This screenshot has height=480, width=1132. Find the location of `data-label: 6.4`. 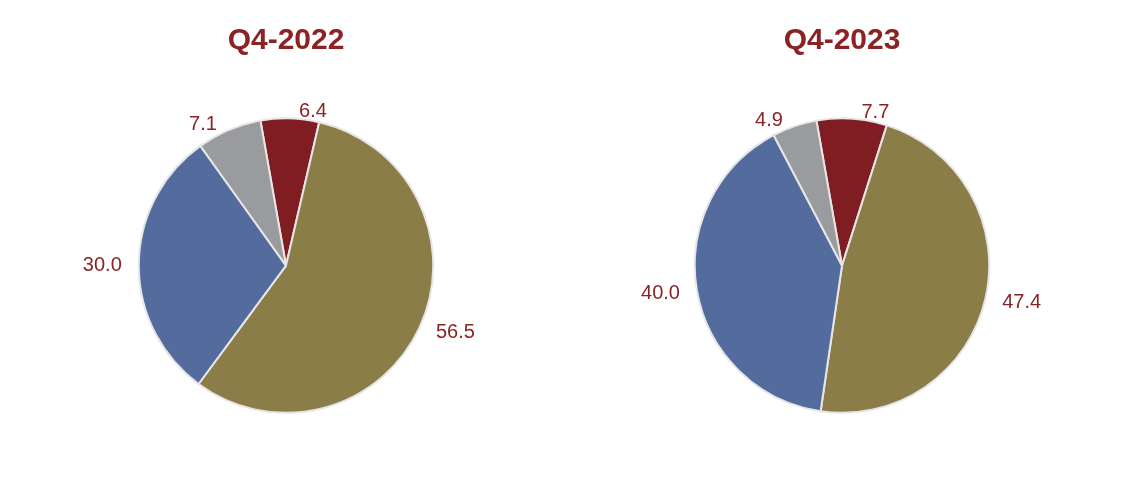

data-label: 6.4 is located at coordinates (313, 110).